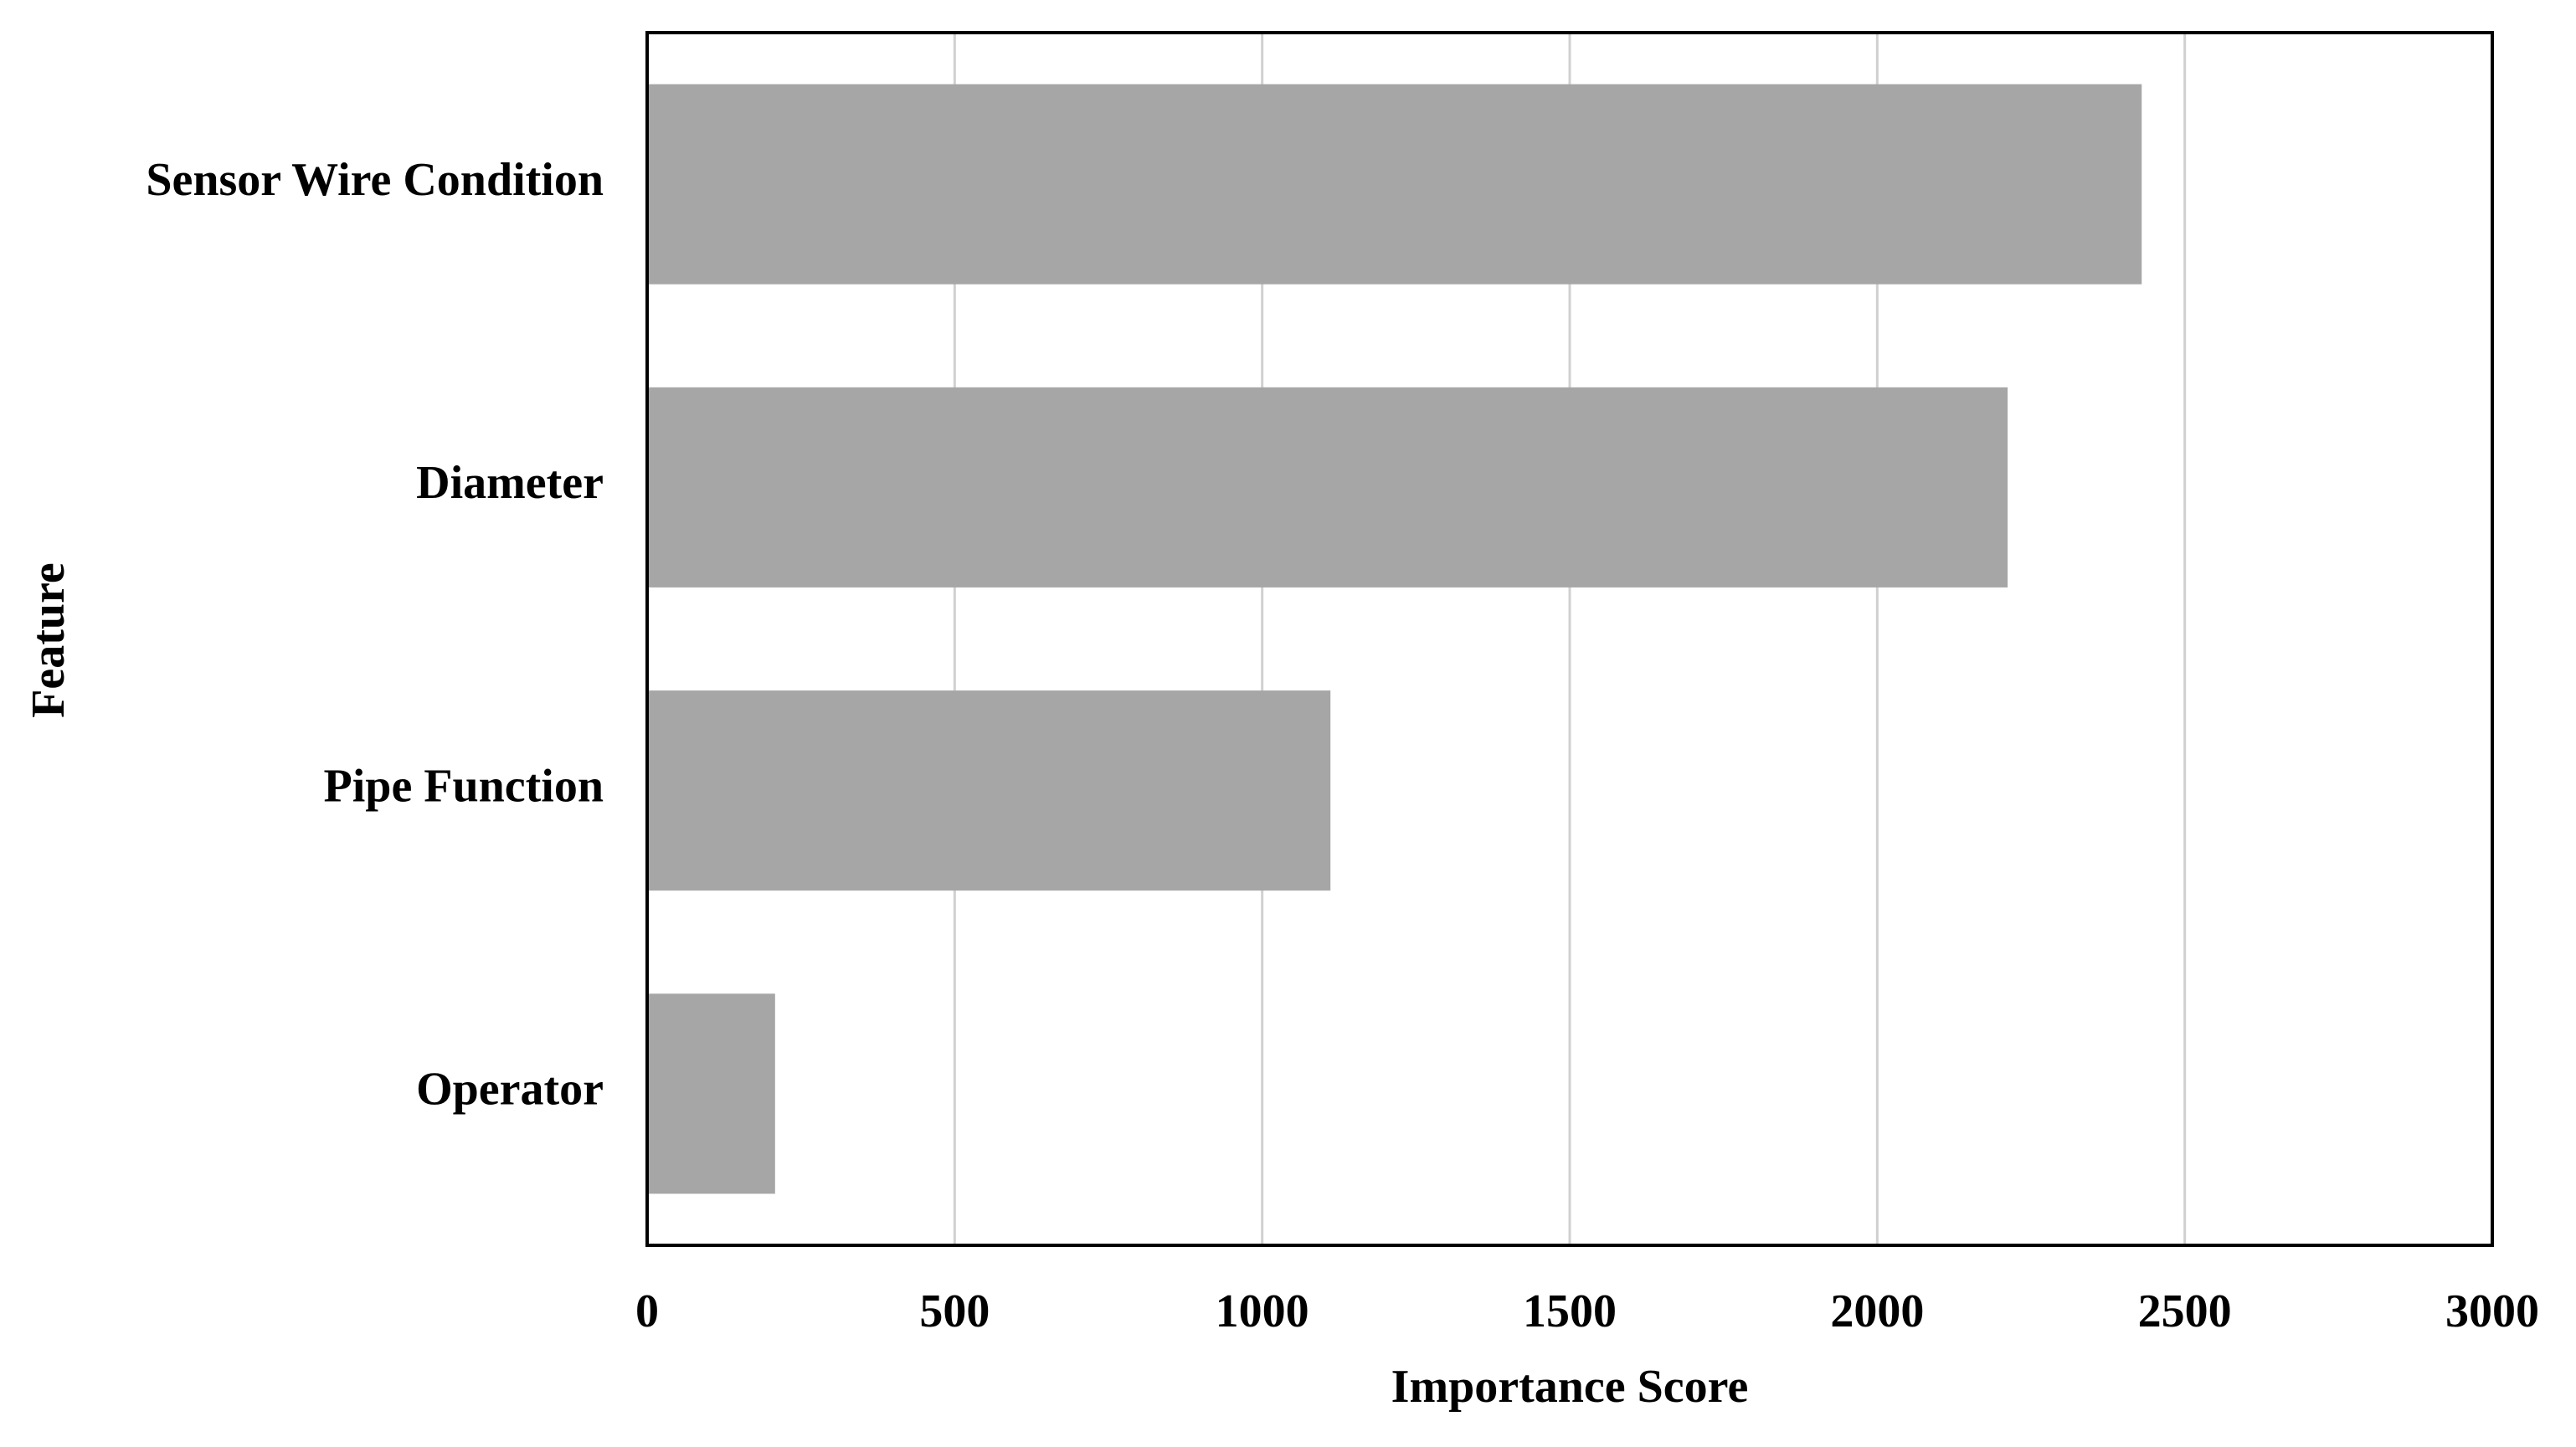 This screenshot has width=2576, height=1447. I want to click on x-axis-title: Importance Score, so click(1570, 1387).